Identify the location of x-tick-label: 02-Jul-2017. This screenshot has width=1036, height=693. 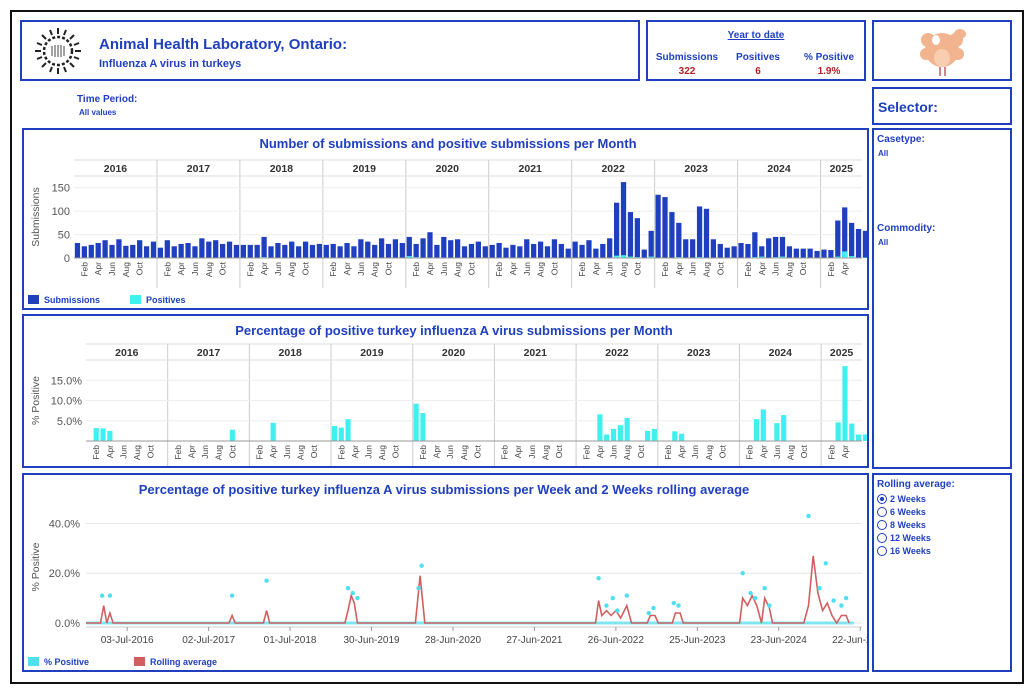
(208, 640).